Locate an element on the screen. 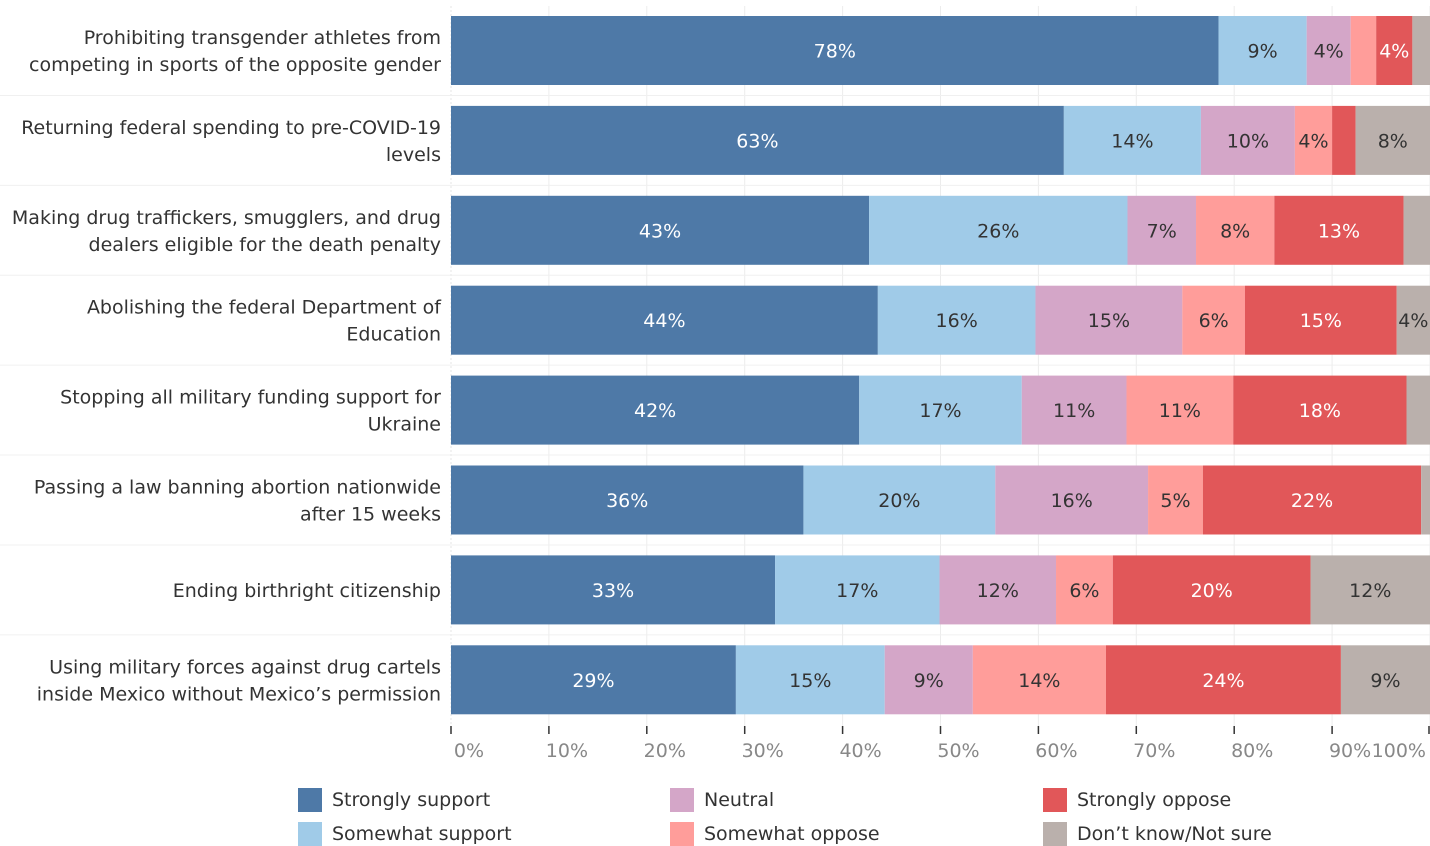  data-label-row1-s5: 8% is located at coordinates (1393, 141).